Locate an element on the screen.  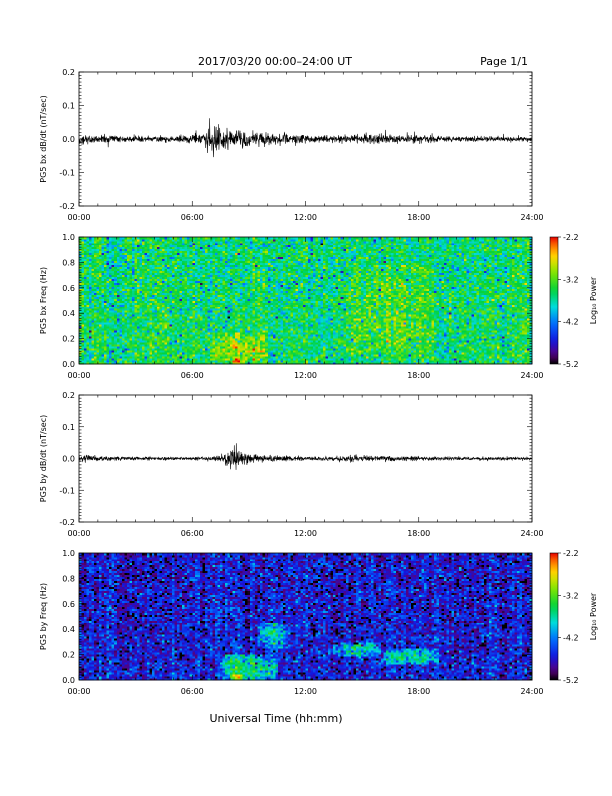
page-number: Page 1/1 is located at coordinates (504, 61).